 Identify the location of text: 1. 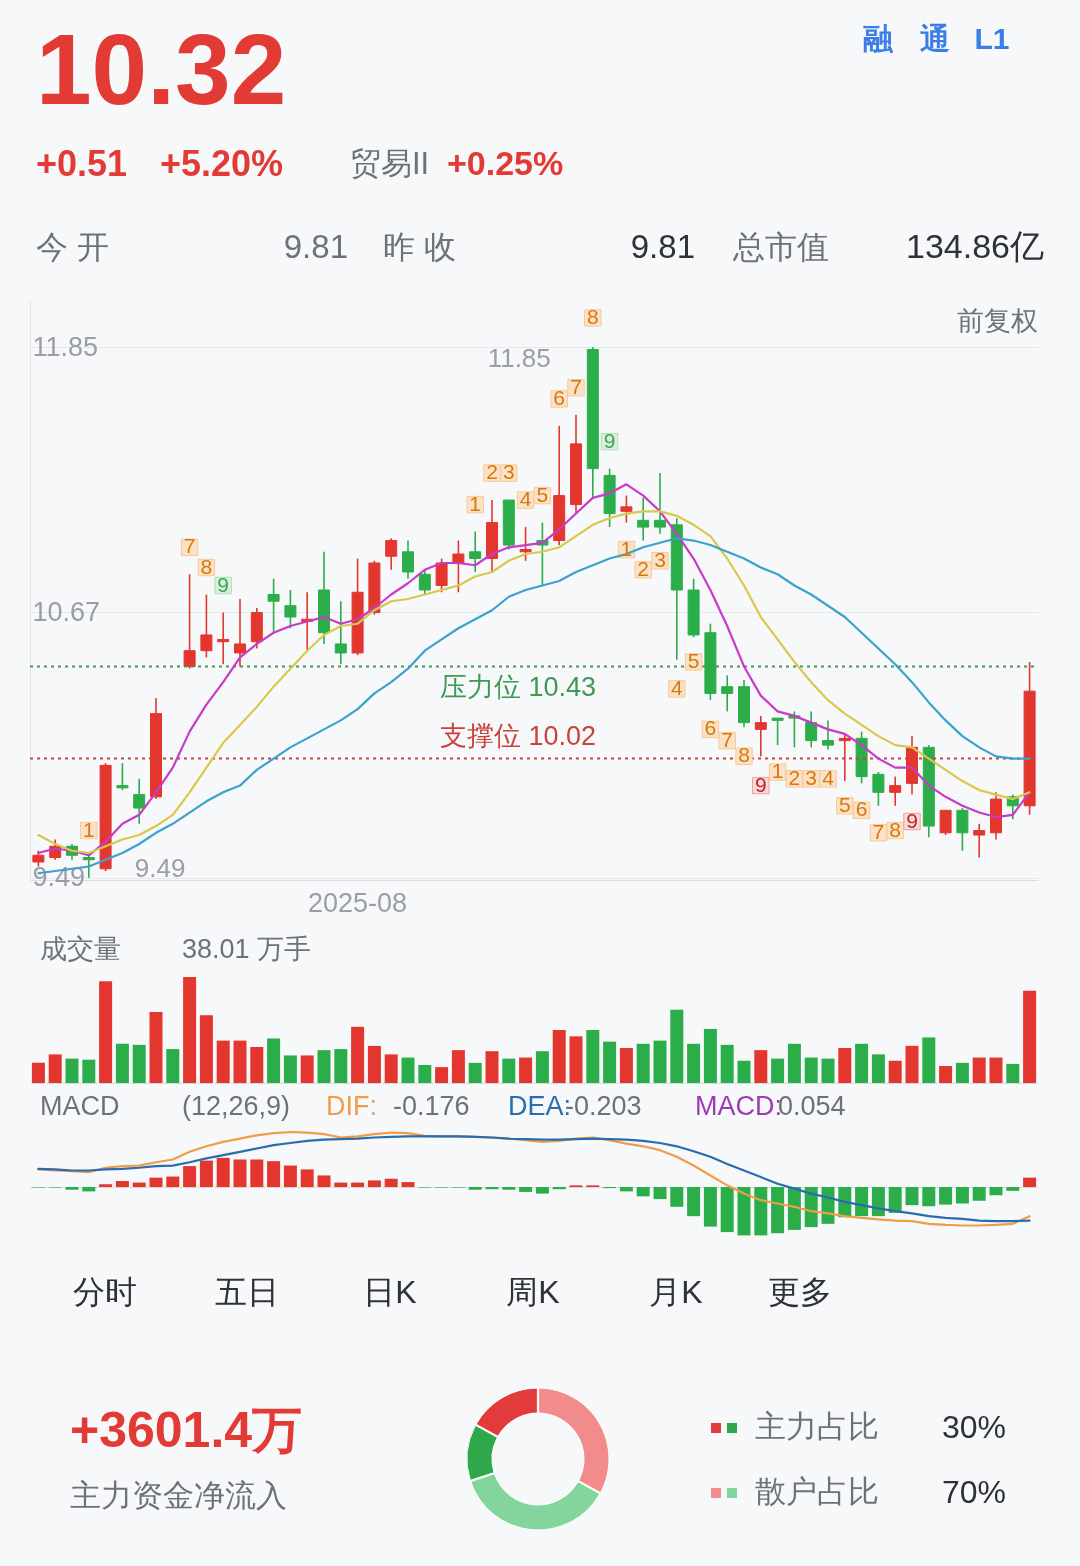
(475, 503).